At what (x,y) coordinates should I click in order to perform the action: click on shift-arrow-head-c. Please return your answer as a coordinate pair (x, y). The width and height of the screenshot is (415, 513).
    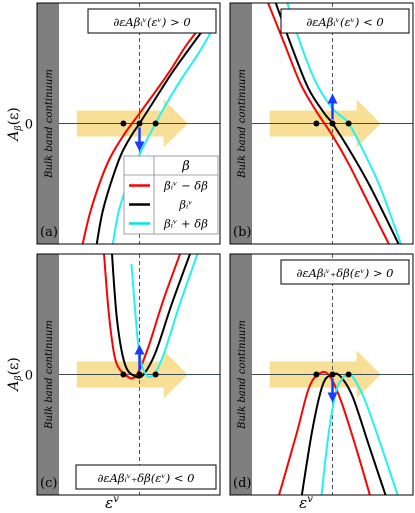
    Looking at the image, I should click on (139, 349).